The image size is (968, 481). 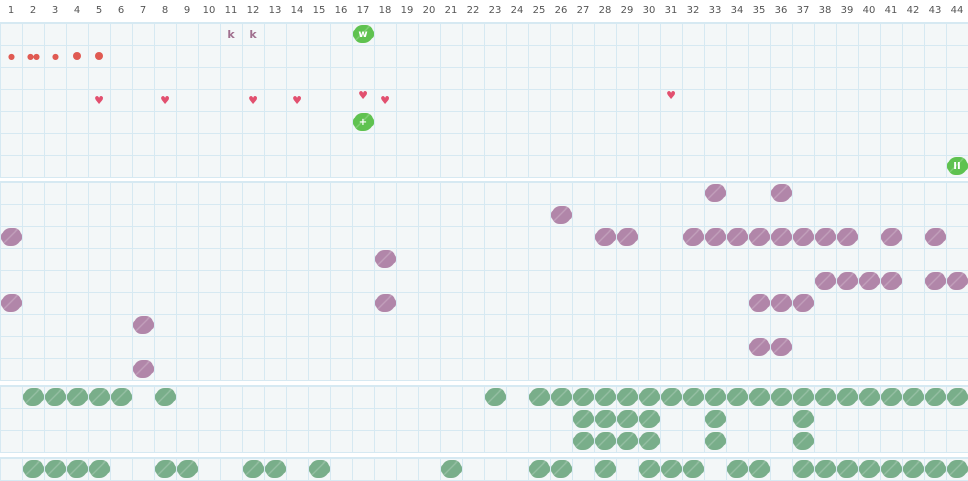 What do you see at coordinates (363, 34) in the screenshot?
I see `green-badge-cell: w` at bounding box center [363, 34].